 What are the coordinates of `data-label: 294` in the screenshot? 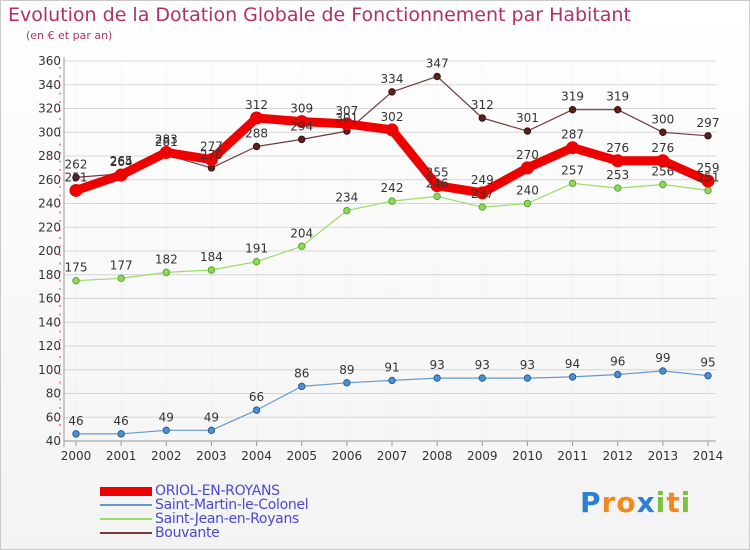 It's located at (301, 126).